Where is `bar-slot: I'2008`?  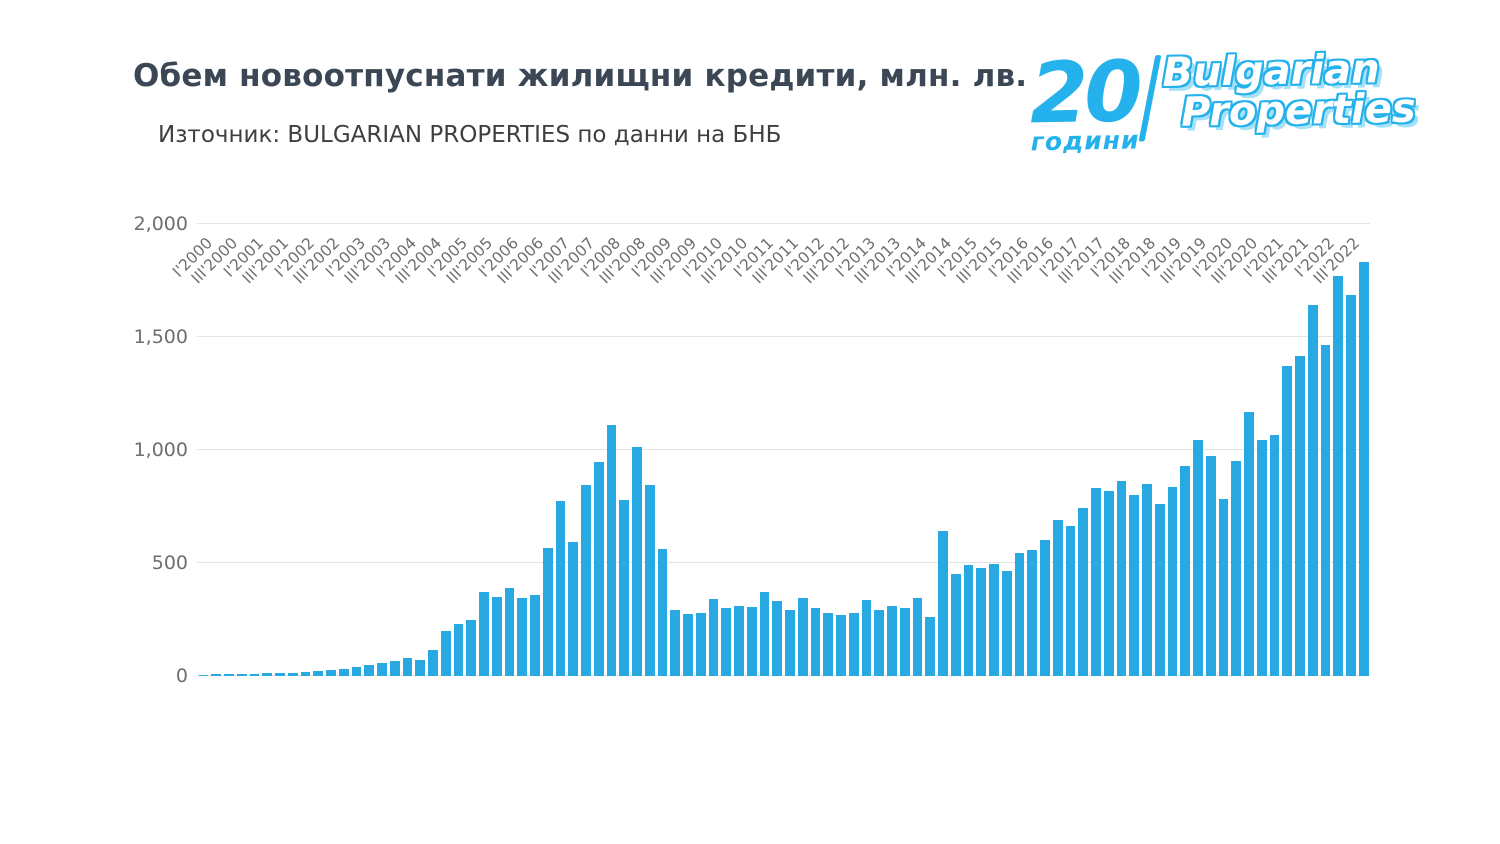
bar-slot: I'2008 is located at coordinates (600, 450).